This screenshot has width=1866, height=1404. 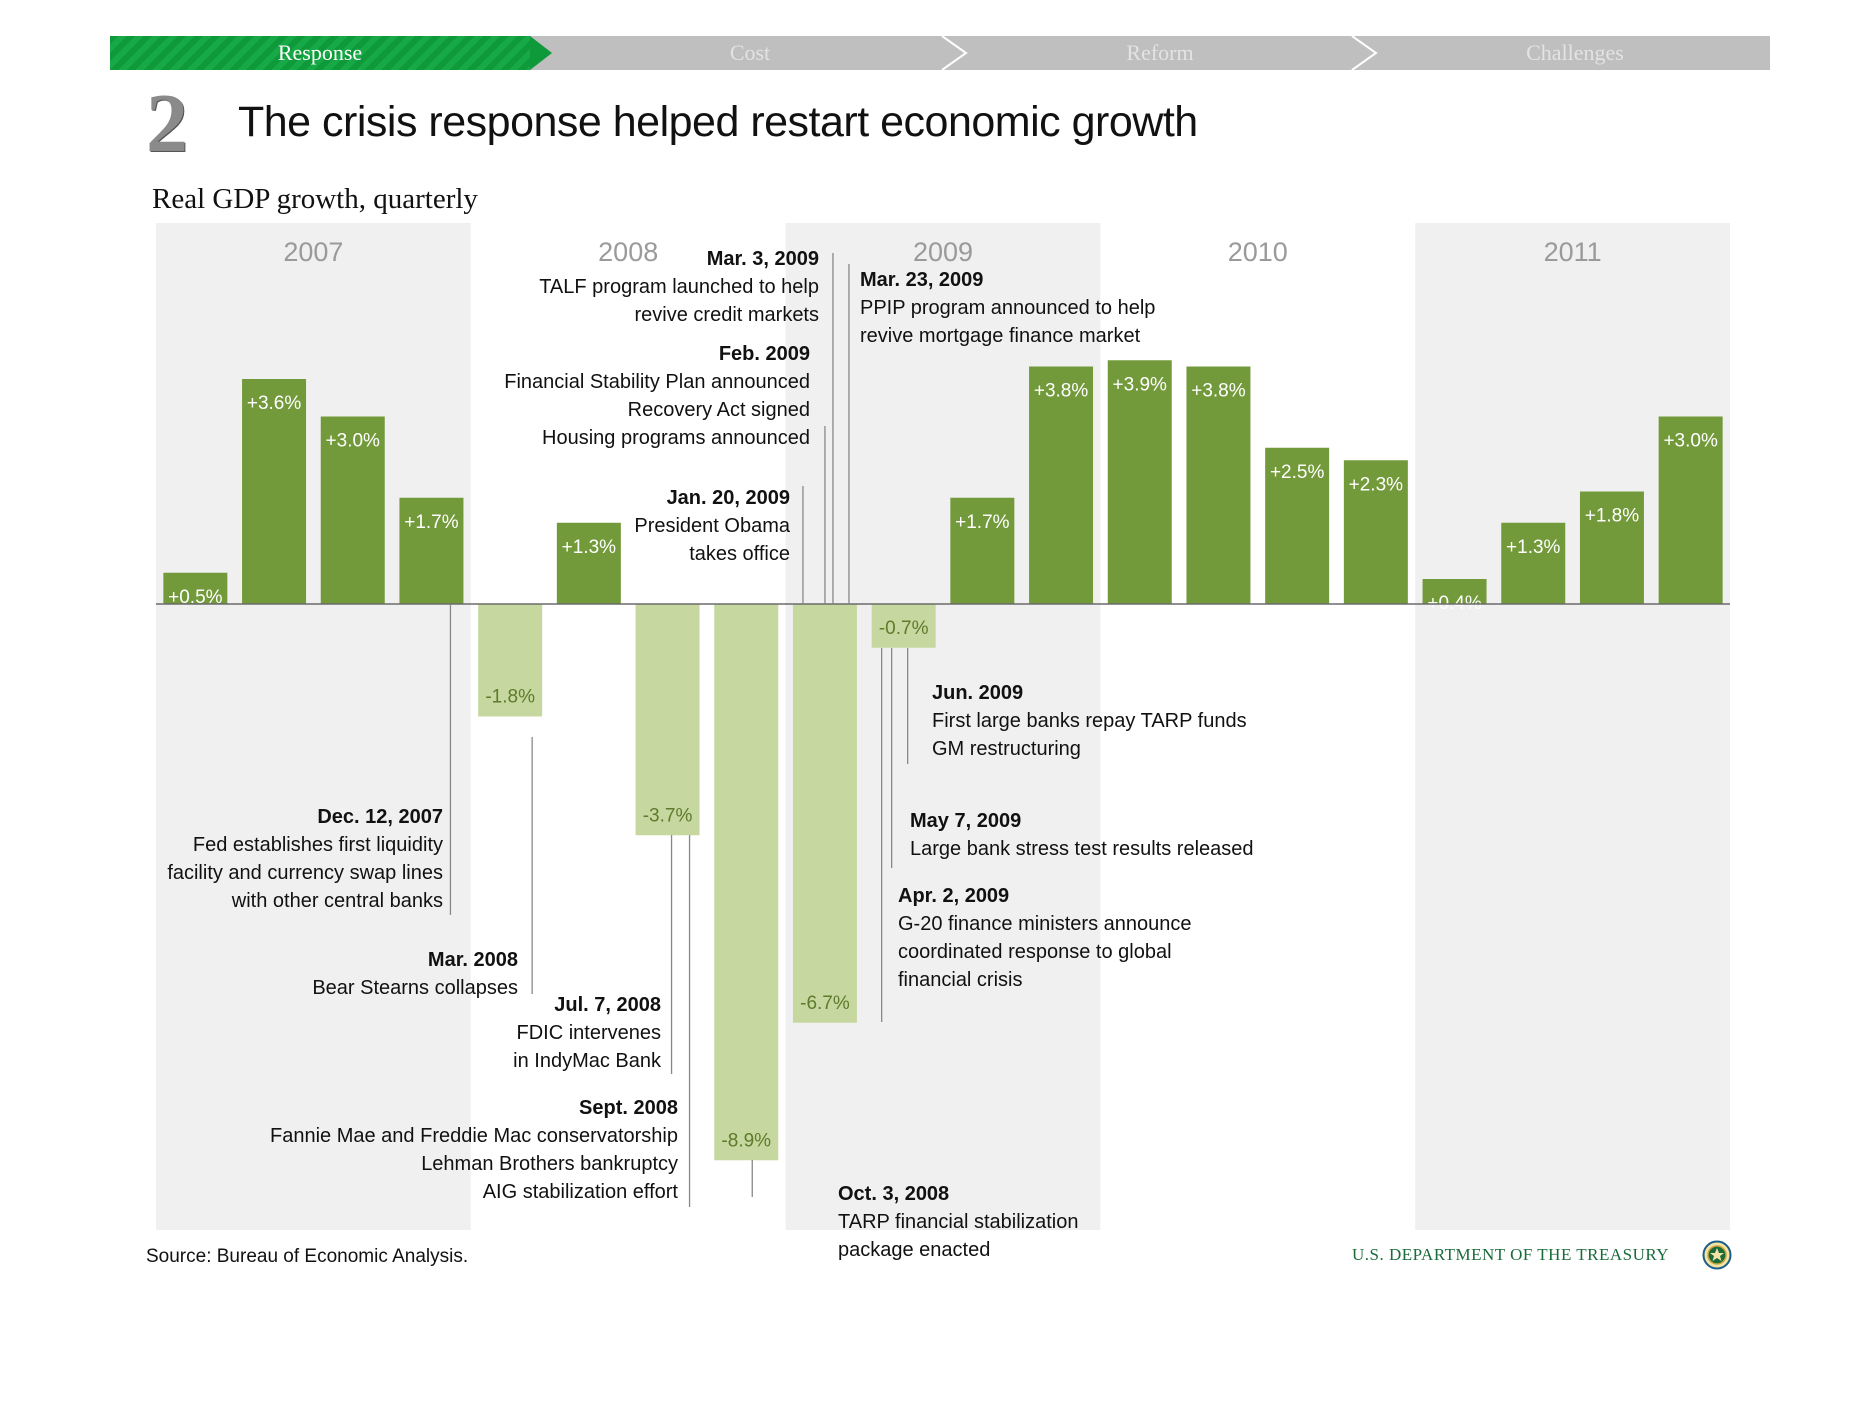 I want to click on year-label-2010: 2010, so click(x=1258, y=252).